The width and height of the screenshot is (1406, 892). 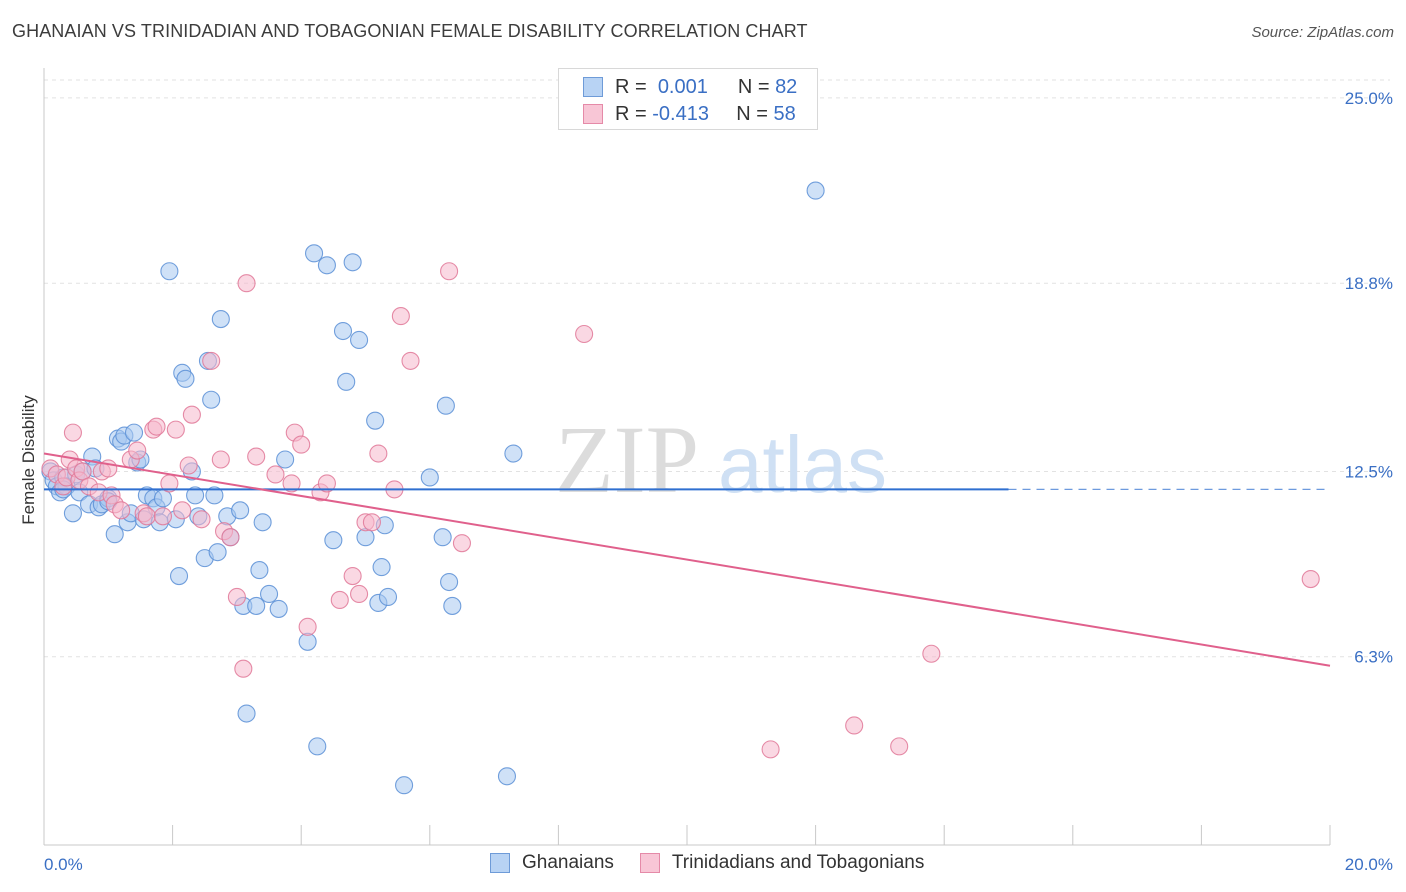 What do you see at coordinates (802, 464) in the screenshot?
I see `watermark-atlas: atlas` at bounding box center [802, 464].